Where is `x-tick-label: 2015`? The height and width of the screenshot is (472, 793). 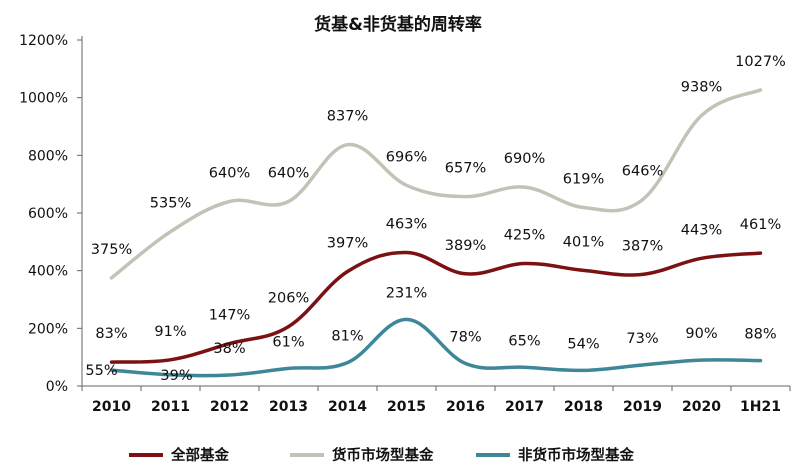 x-tick-label: 2015 is located at coordinates (406, 407).